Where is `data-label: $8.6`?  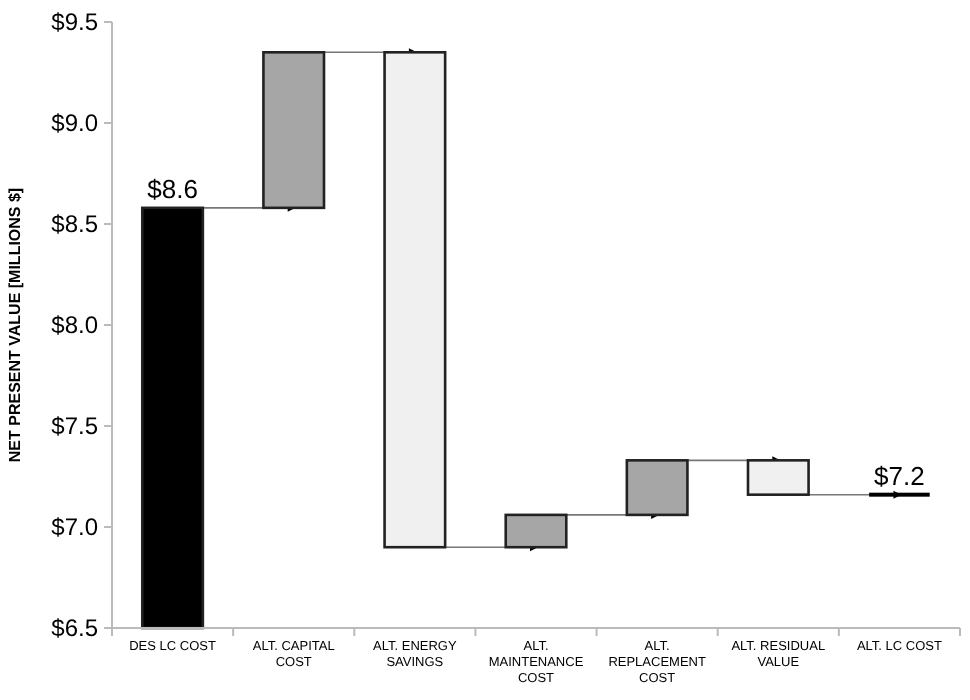
data-label: $8.6 is located at coordinates (172, 188).